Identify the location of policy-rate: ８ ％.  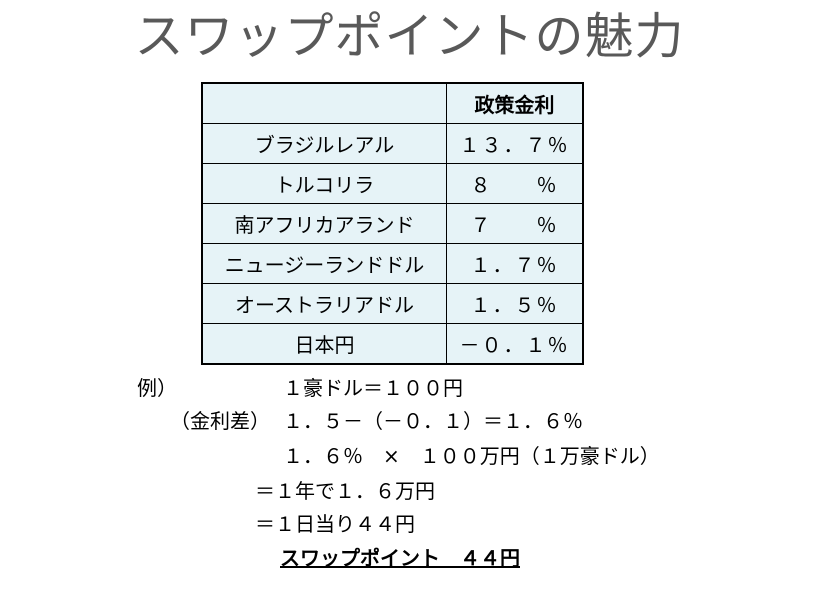
(515, 183).